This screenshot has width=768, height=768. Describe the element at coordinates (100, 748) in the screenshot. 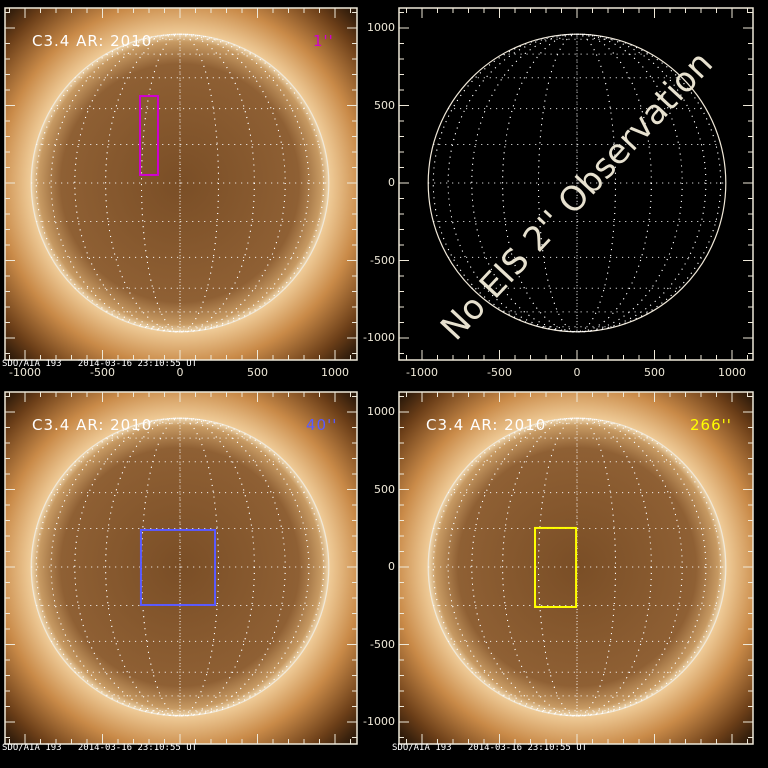

I see `timestamp-bottom-left: SDO/AIA 193 2014-03-16 23:10:55 UT` at that location.